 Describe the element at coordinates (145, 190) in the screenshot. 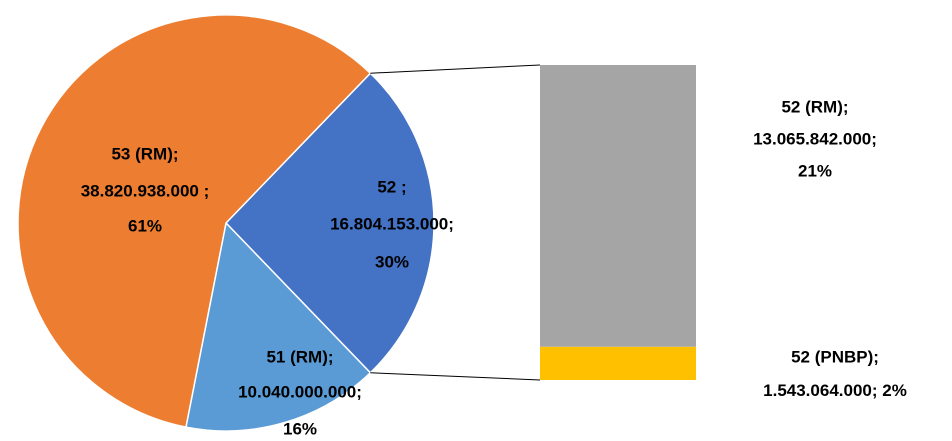

I see `data-label-value: 38.820.938.000 ;` at that location.